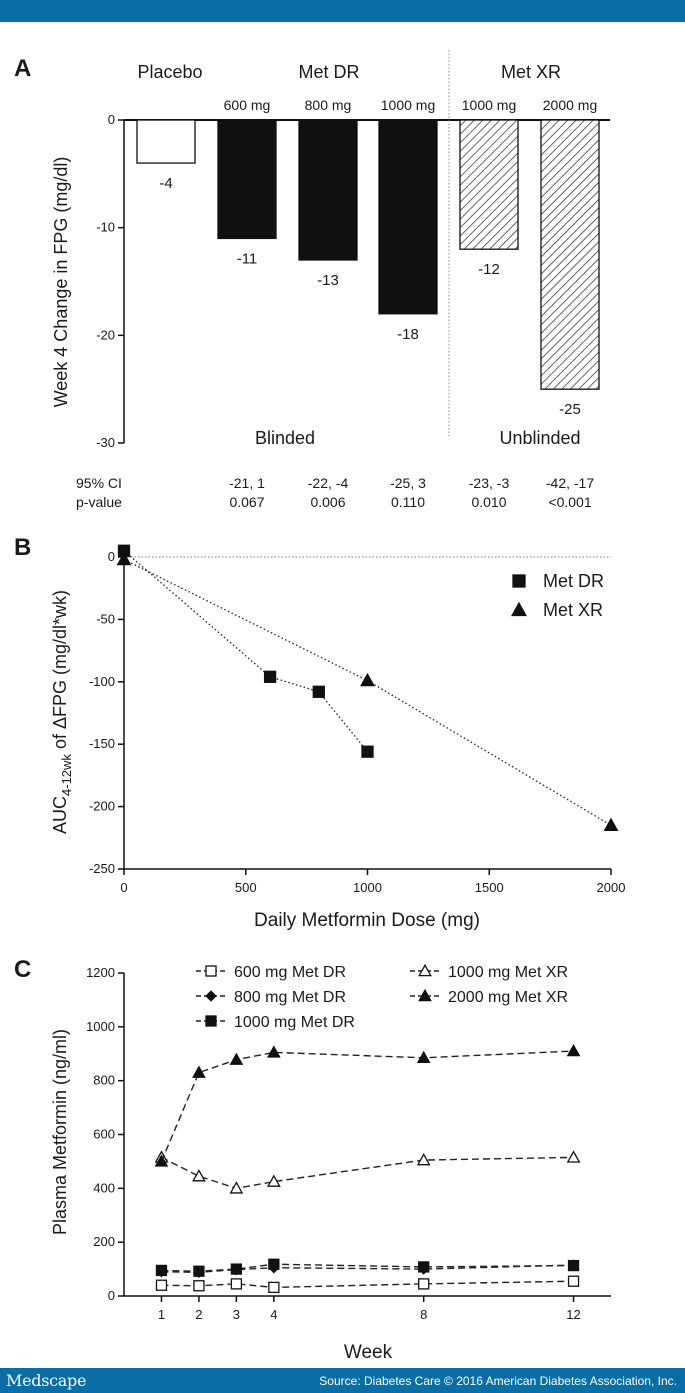  Describe the element at coordinates (105, 618) in the screenshot. I see `b-y-tick-label: -50` at that location.